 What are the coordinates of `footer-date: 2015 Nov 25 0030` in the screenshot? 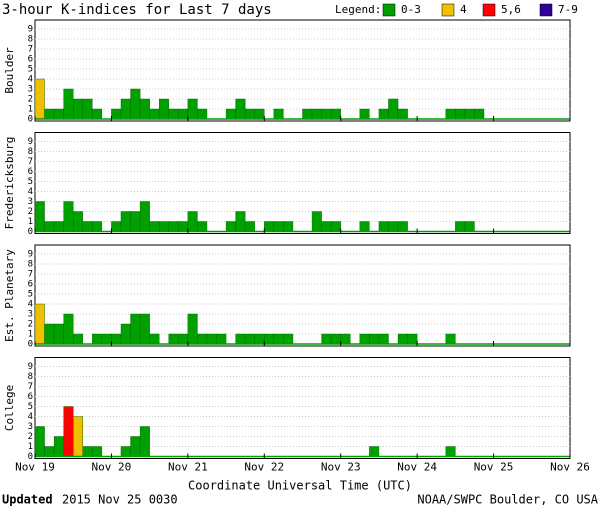 It's located at (120, 500).